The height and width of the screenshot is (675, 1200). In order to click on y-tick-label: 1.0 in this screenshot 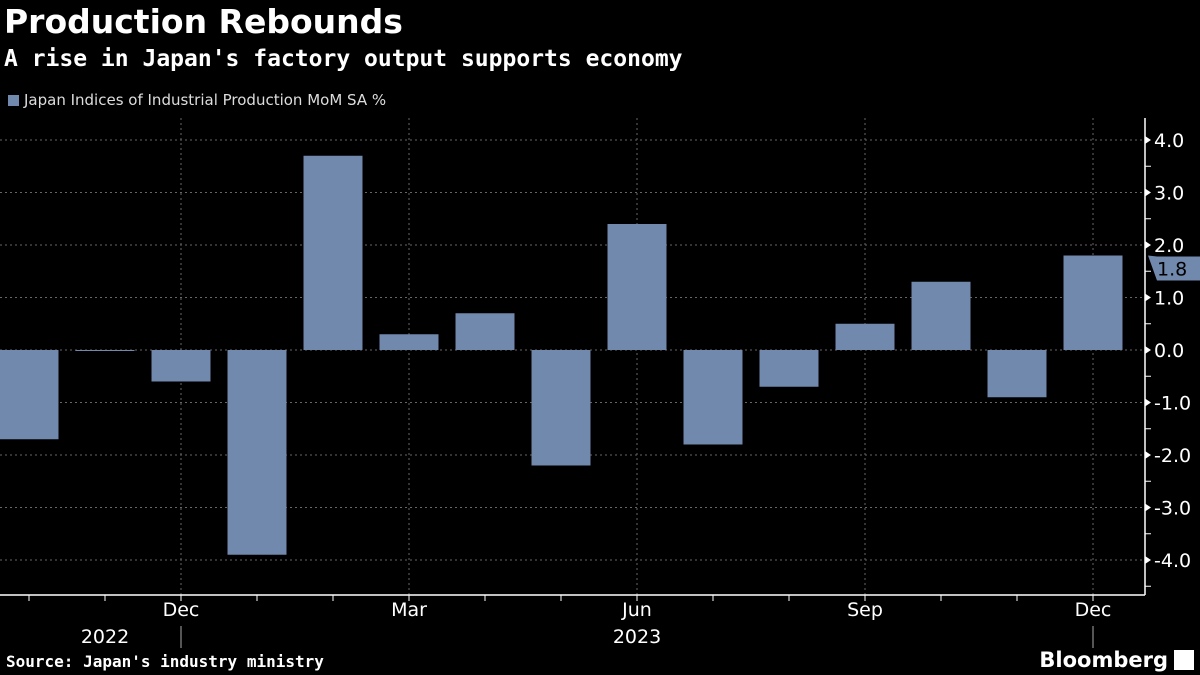, I will do `click(1169, 299)`.